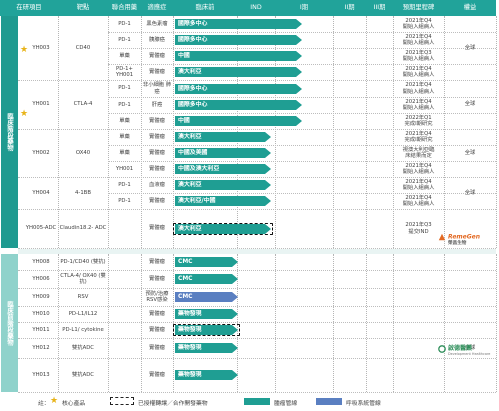 This screenshot has height=411, width=499. What do you see at coordinates (223, 169) in the screenshot?
I see `pipeline-bar: 中國及澳大利亞` at bounding box center [223, 169].